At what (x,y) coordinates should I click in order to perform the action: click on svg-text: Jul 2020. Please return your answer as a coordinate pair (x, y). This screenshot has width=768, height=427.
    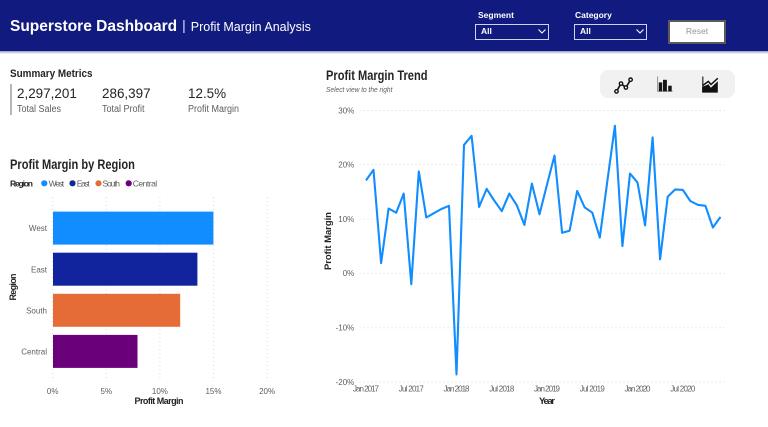
    Looking at the image, I should click on (683, 389).